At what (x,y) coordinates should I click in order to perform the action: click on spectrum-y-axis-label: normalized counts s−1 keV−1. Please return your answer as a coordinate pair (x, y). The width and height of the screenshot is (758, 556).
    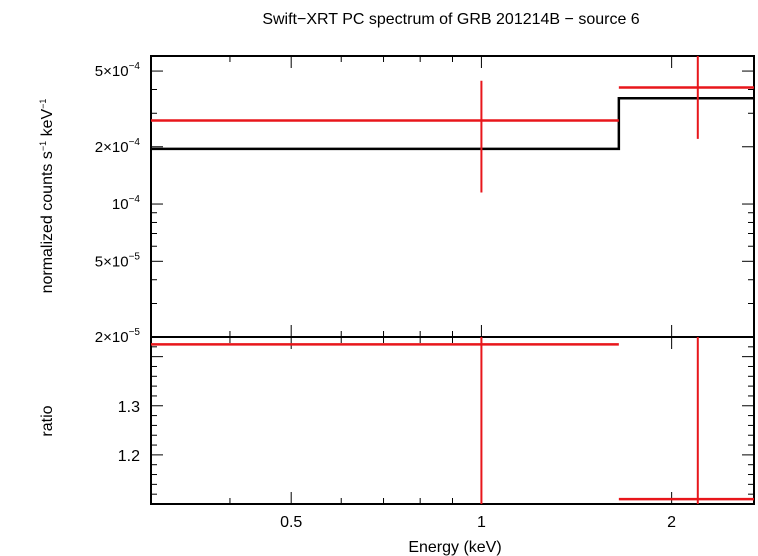
    Looking at the image, I should click on (47, 196).